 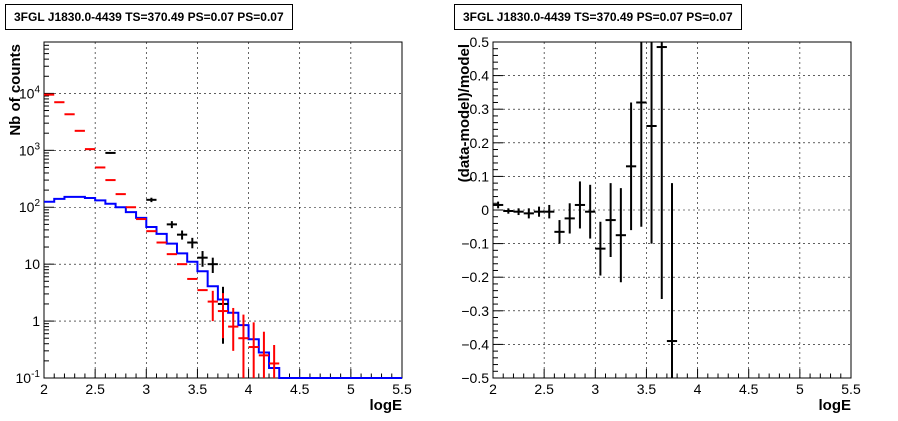 I want to click on y-tick-label: 10², so click(x=30, y=206).